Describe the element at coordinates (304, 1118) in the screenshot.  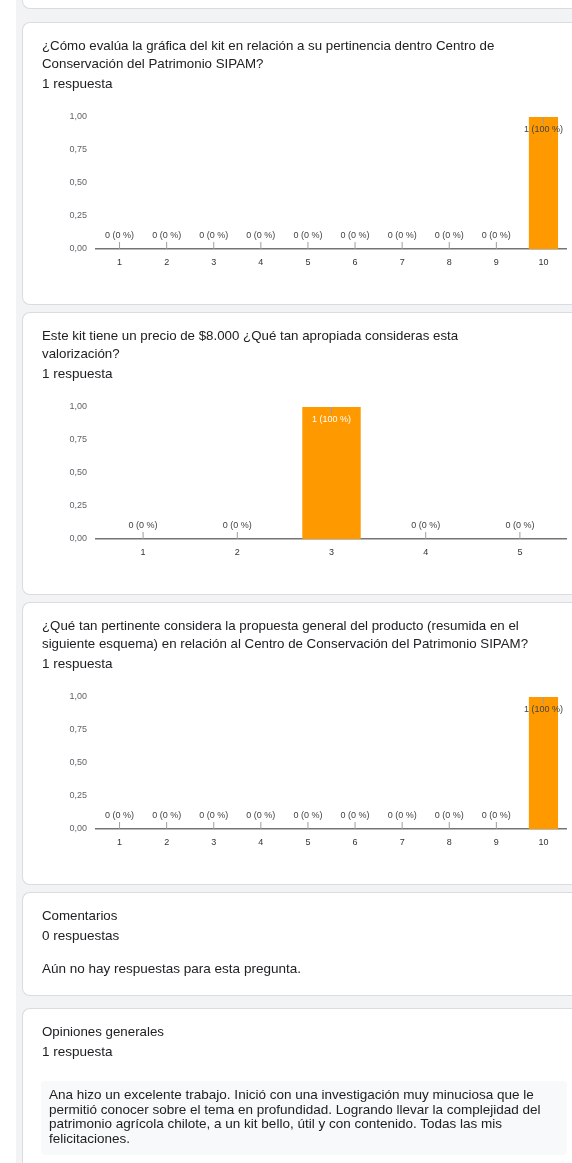
I see `text: Ana hizo un excelente trabajo. Inició con una investigación muy minuciosa que le permitió conocer sobre el tema en profundidad. Logrando llevar la complejidad del patrimonio agrícola chilote, a un kit bello, útil y con contenido. Todas las mis felicitaciones.` at that location.